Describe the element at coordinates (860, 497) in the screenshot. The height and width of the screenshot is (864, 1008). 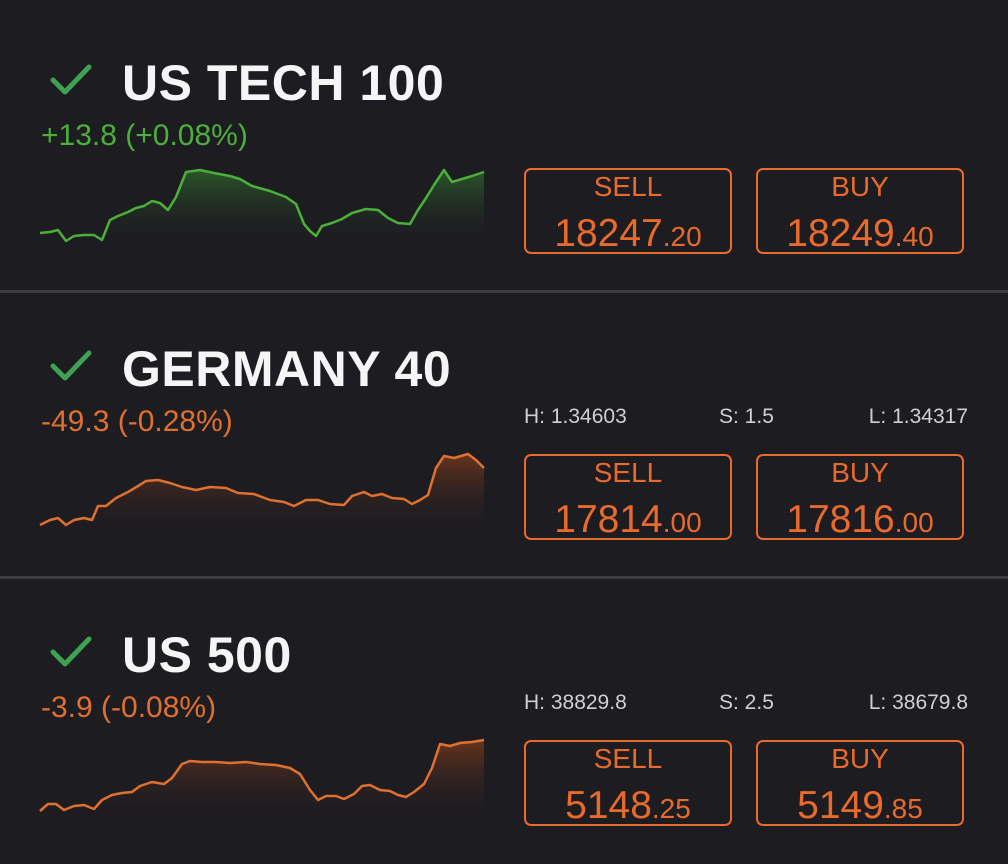
I see `buy-button: BUY 17816.00` at that location.